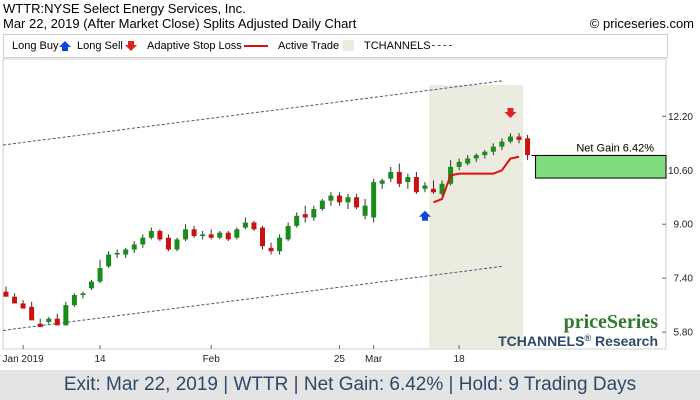 This screenshot has width=700, height=400. Describe the element at coordinates (252, 298) in the screenshot. I see `channel-lower-line` at that location.